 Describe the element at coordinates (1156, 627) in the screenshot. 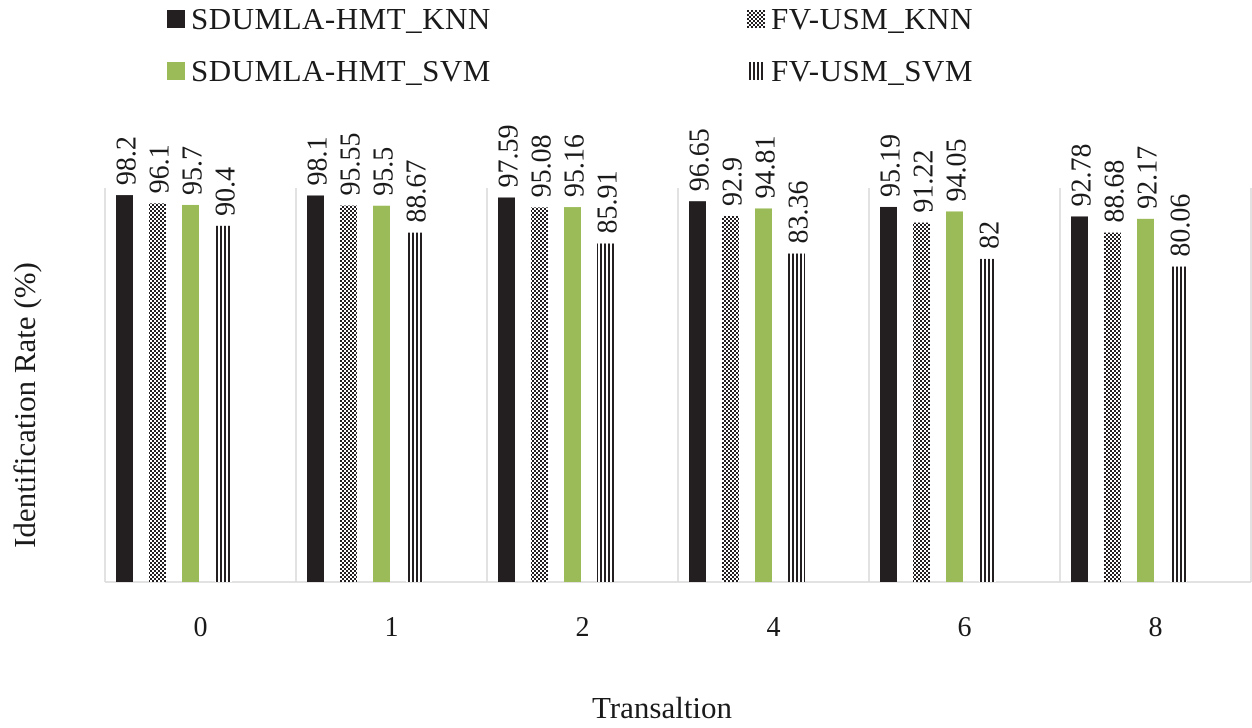

I see `x-tick-label: 8` at that location.